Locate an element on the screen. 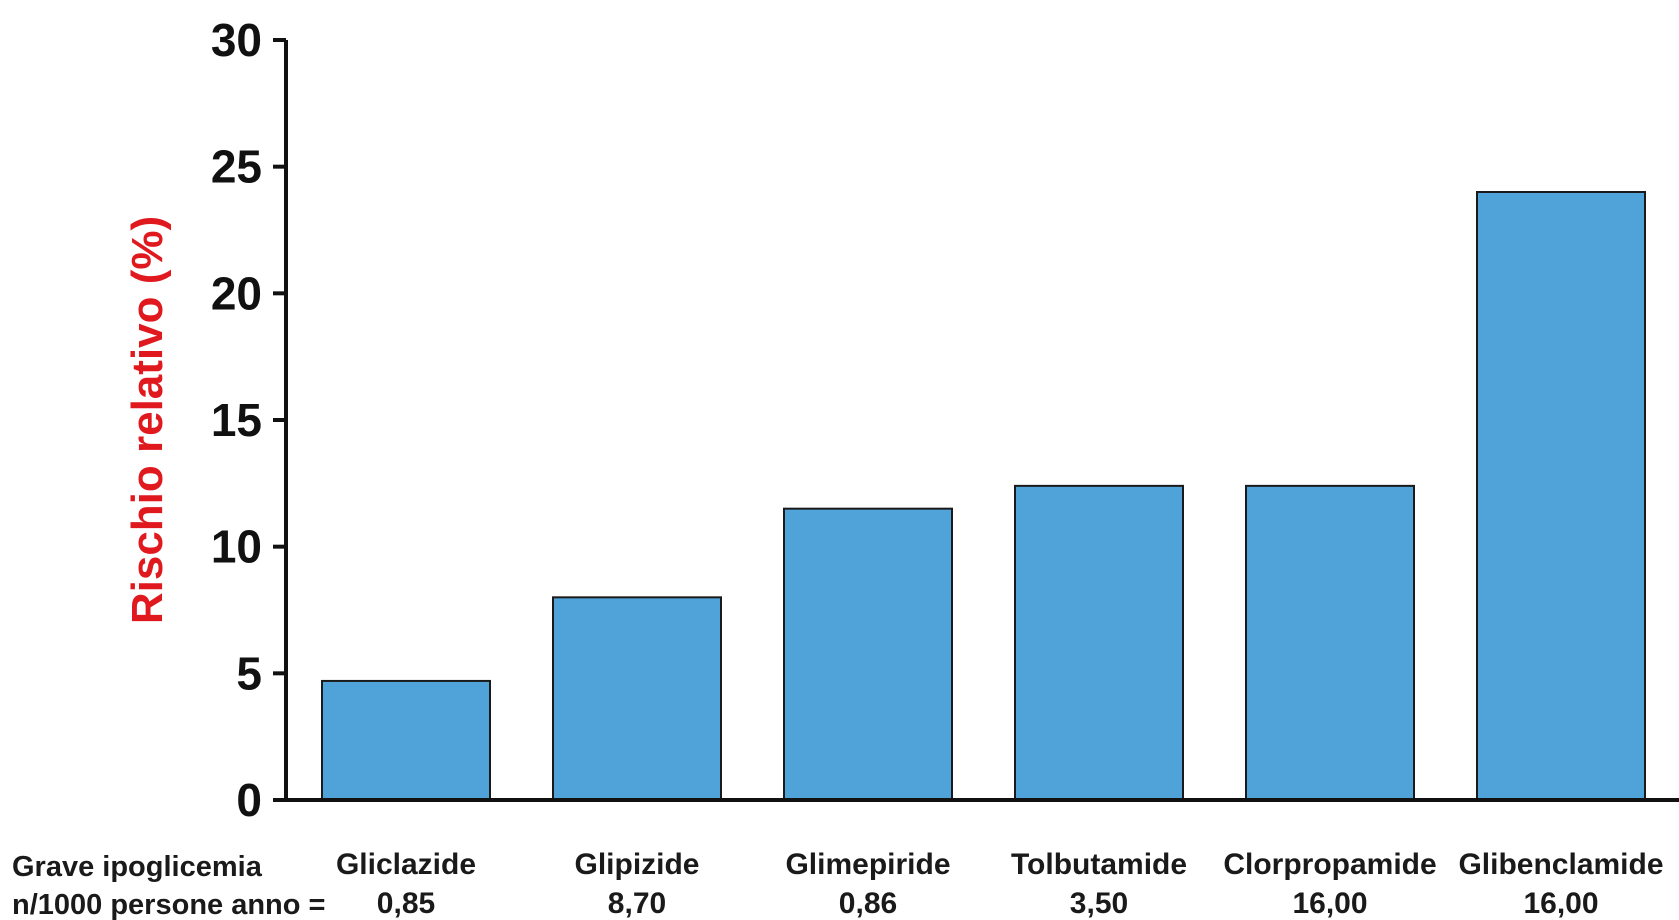  bar-glimepiride is located at coordinates (868, 654).